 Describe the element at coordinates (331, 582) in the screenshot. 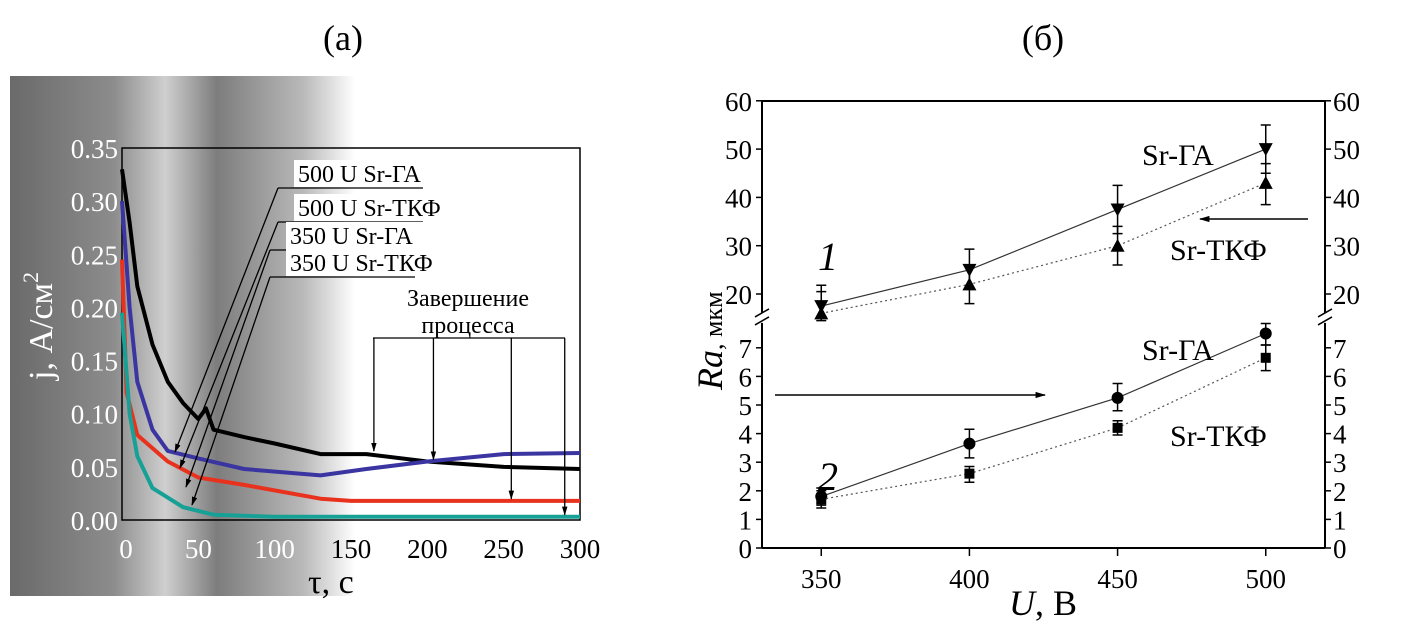

I see `x-axis-label: τ, с` at that location.